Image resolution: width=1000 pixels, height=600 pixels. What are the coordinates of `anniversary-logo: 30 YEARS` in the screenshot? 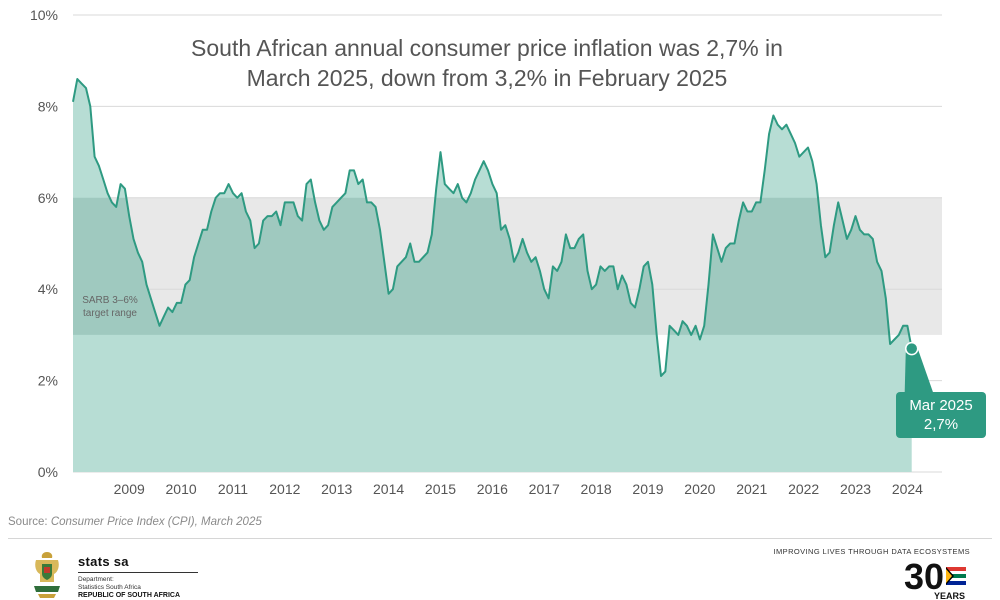 It's located at (935, 578).